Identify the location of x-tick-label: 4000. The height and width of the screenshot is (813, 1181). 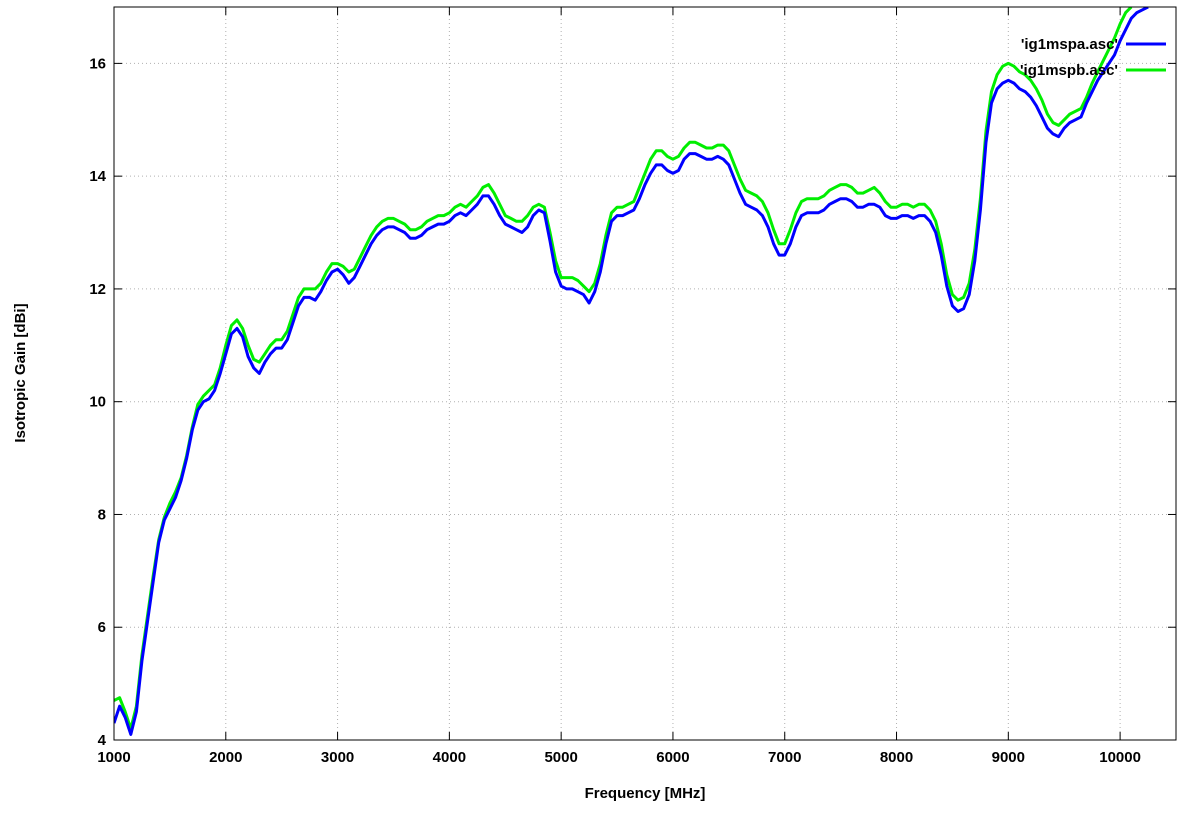
(449, 757).